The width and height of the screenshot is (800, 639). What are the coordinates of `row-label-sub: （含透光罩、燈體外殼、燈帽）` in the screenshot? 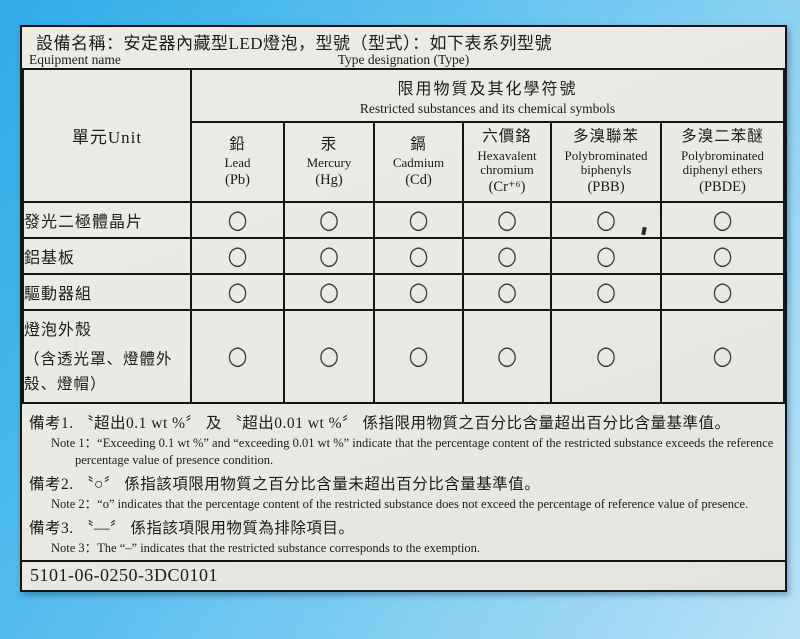 It's located at (98, 371).